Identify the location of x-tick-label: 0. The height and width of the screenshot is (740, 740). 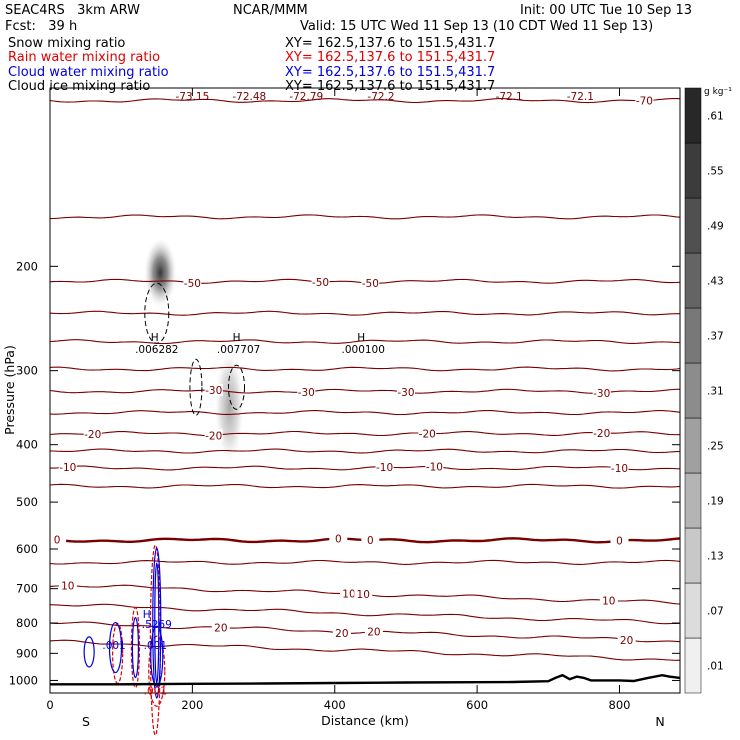
(49, 705).